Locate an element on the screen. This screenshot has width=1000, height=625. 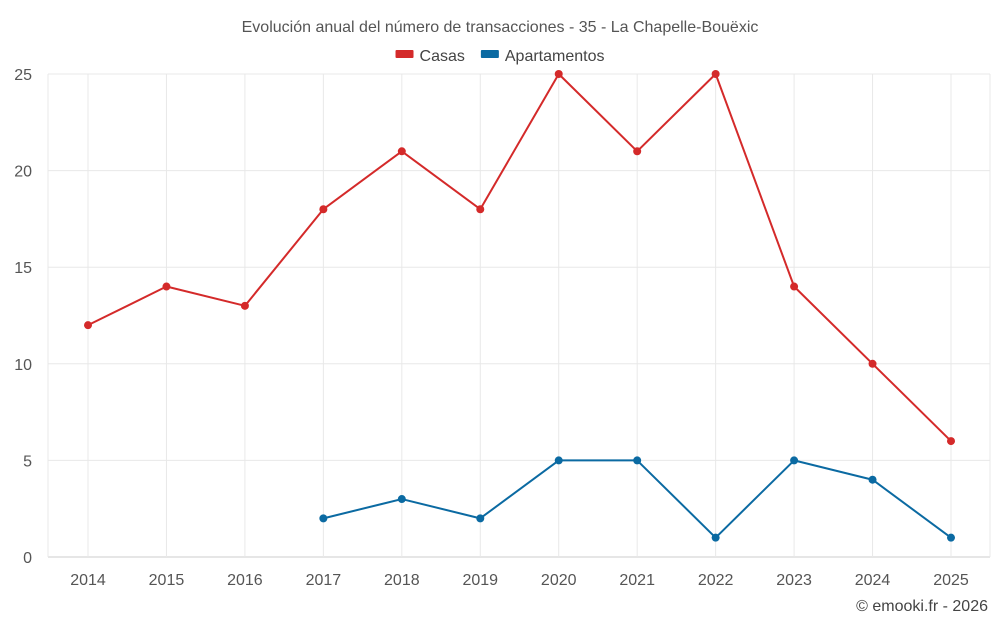
x-tick-label: 2017 is located at coordinates (324, 580).